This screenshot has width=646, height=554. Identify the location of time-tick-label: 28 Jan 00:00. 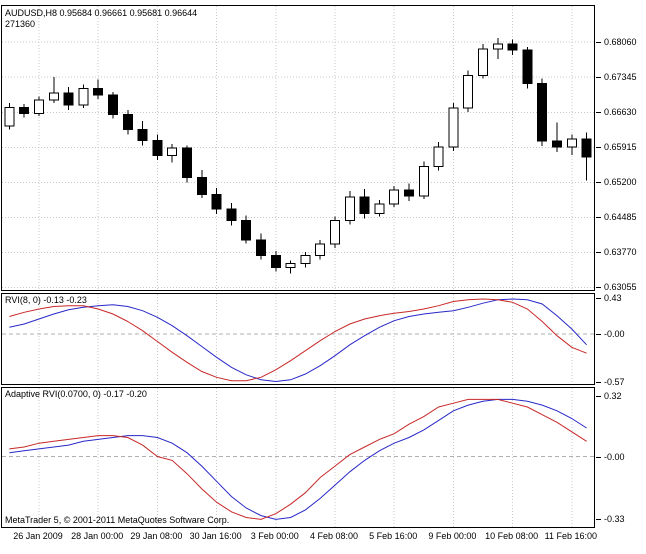
(97, 536).